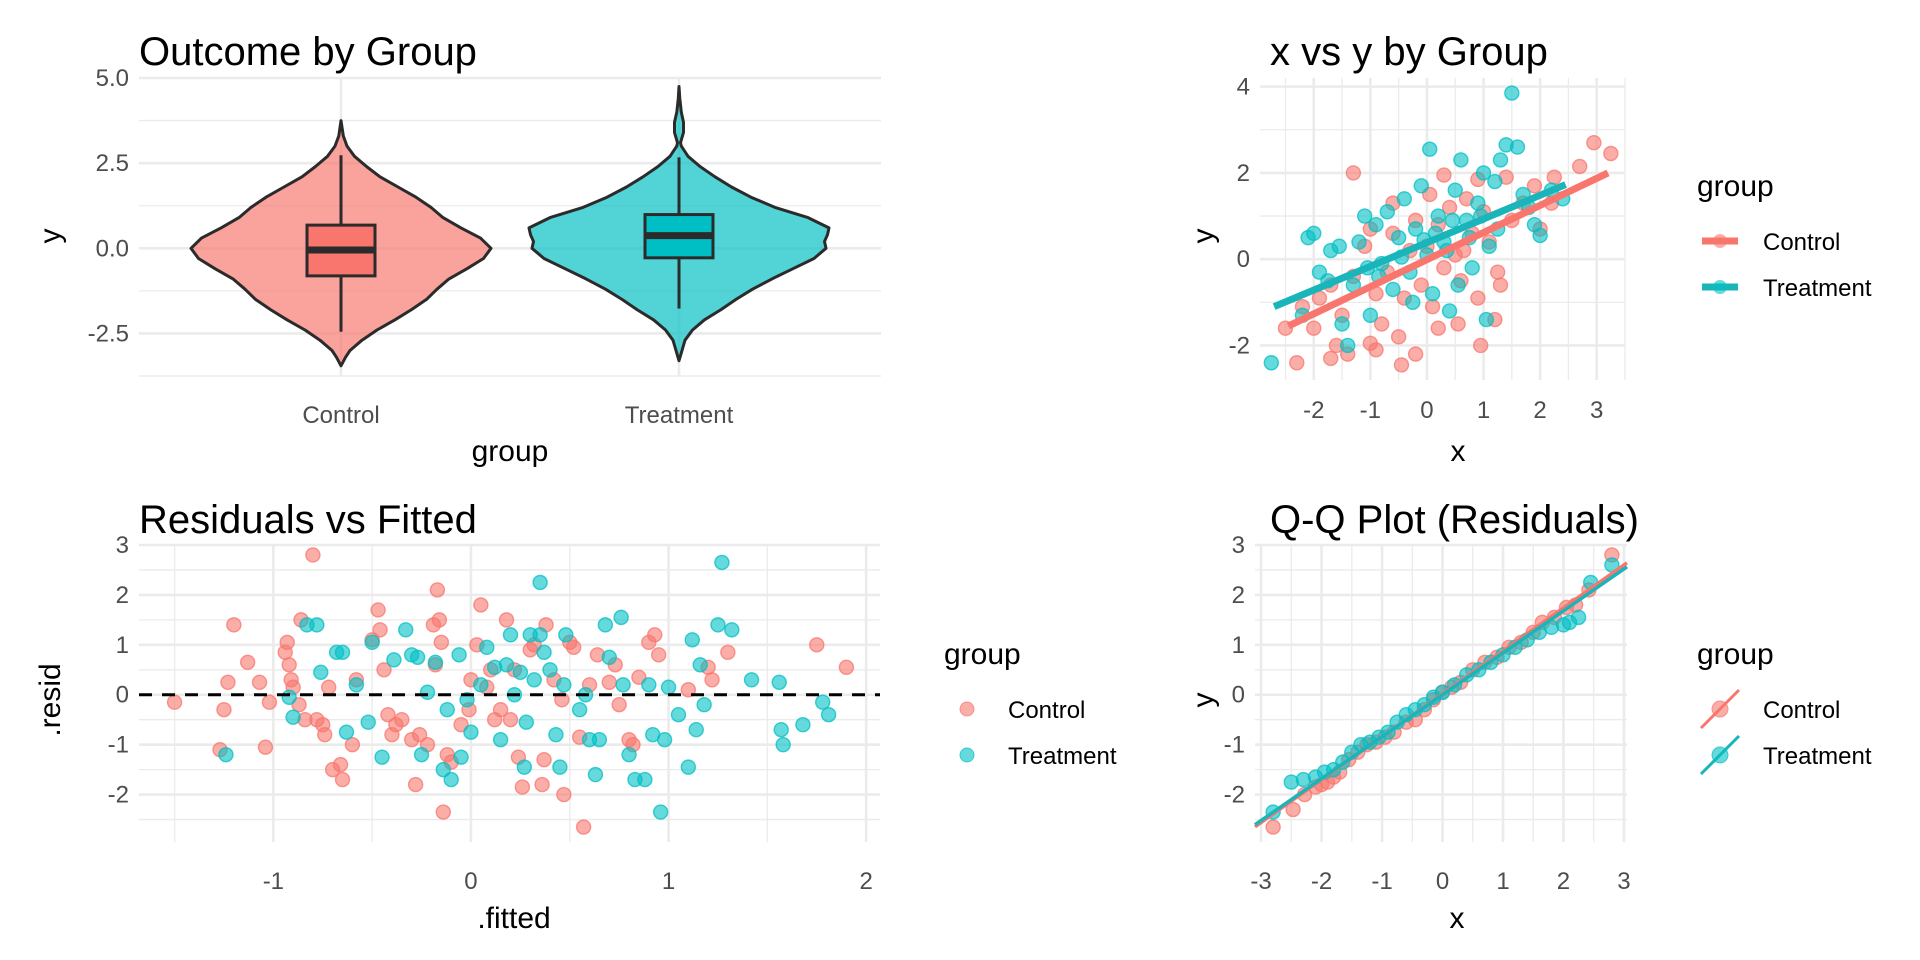  I want to click on legend-residuals: group Control Treatment, so click(1030, 704).